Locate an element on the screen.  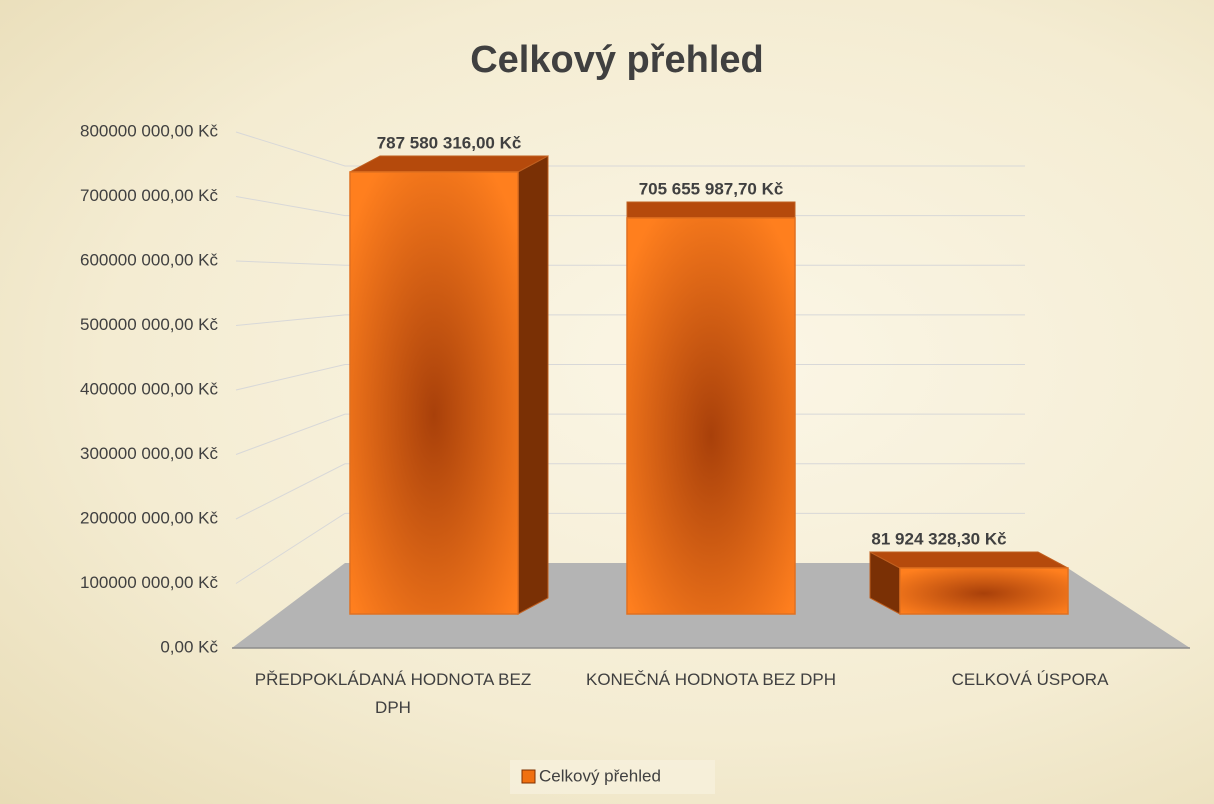
y-tick-label: 0,00 Kč is located at coordinates (189, 646).